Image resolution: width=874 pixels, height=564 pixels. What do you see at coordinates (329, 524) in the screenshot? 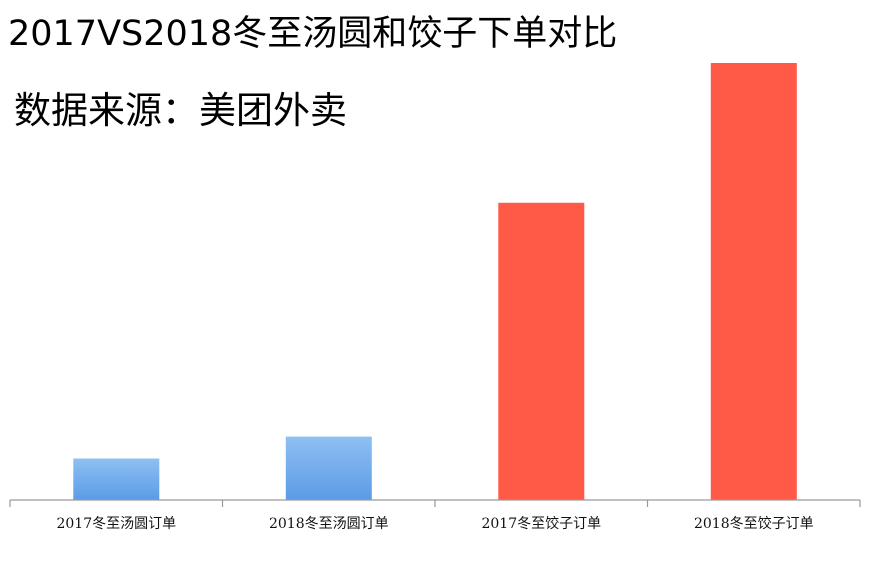
I see `x-tick-label-2: 2018冬至汤圆订单` at bounding box center [329, 524].